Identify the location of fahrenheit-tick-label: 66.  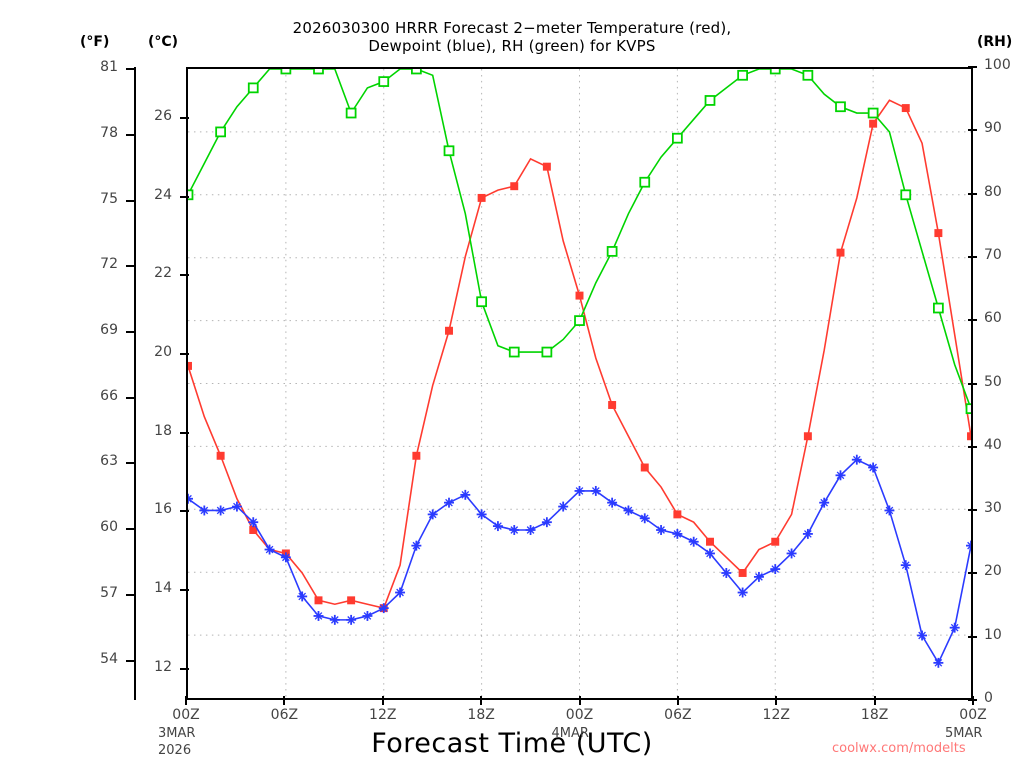
(109, 395).